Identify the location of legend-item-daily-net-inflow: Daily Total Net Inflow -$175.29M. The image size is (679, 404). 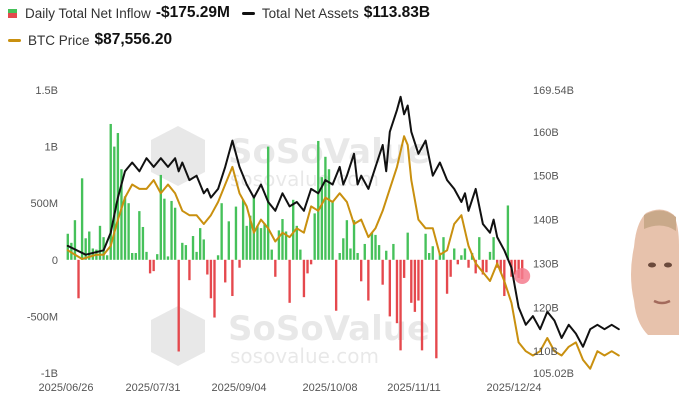
(119, 13).